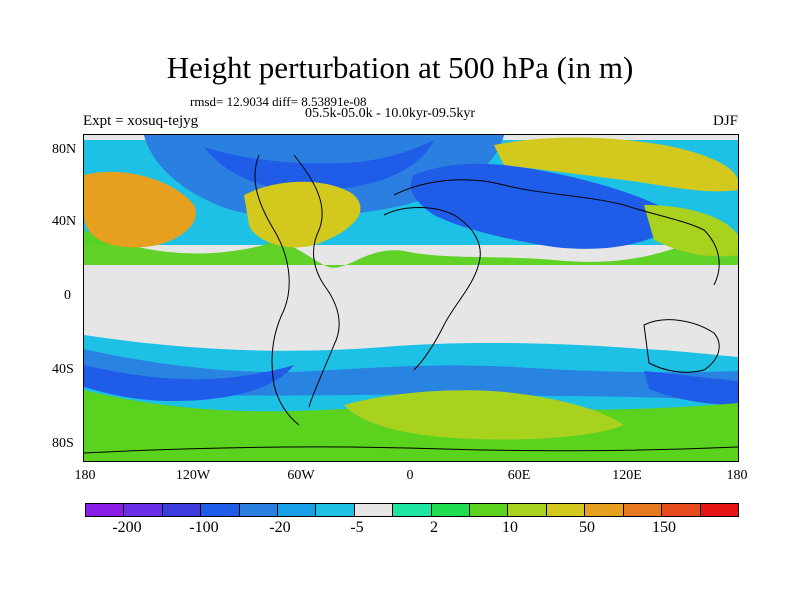 The width and height of the screenshot is (800, 600). I want to click on southern-low-strong-west, so click(189, 383).